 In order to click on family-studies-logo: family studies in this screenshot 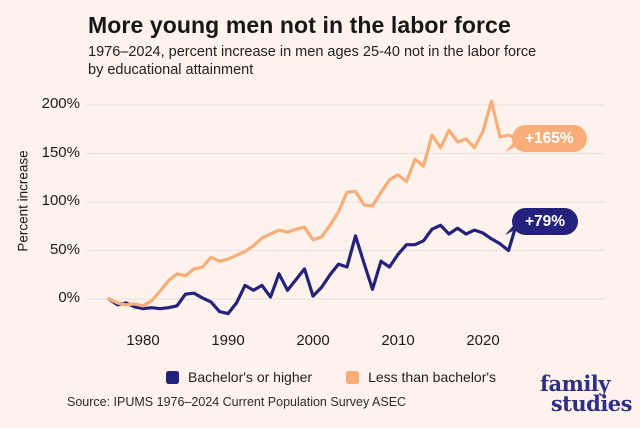, I will do `click(586, 393)`.